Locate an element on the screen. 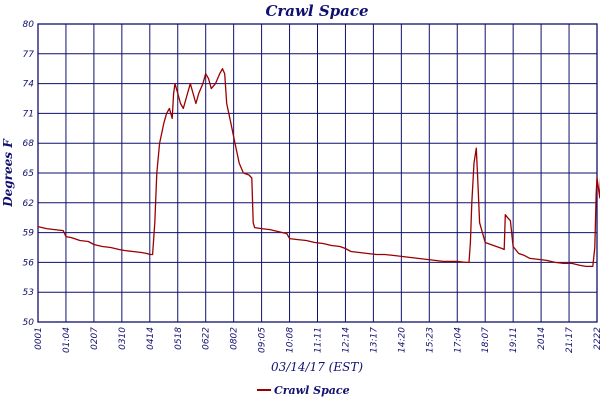  x-tick-label: 0207 is located at coordinates (95, 338).